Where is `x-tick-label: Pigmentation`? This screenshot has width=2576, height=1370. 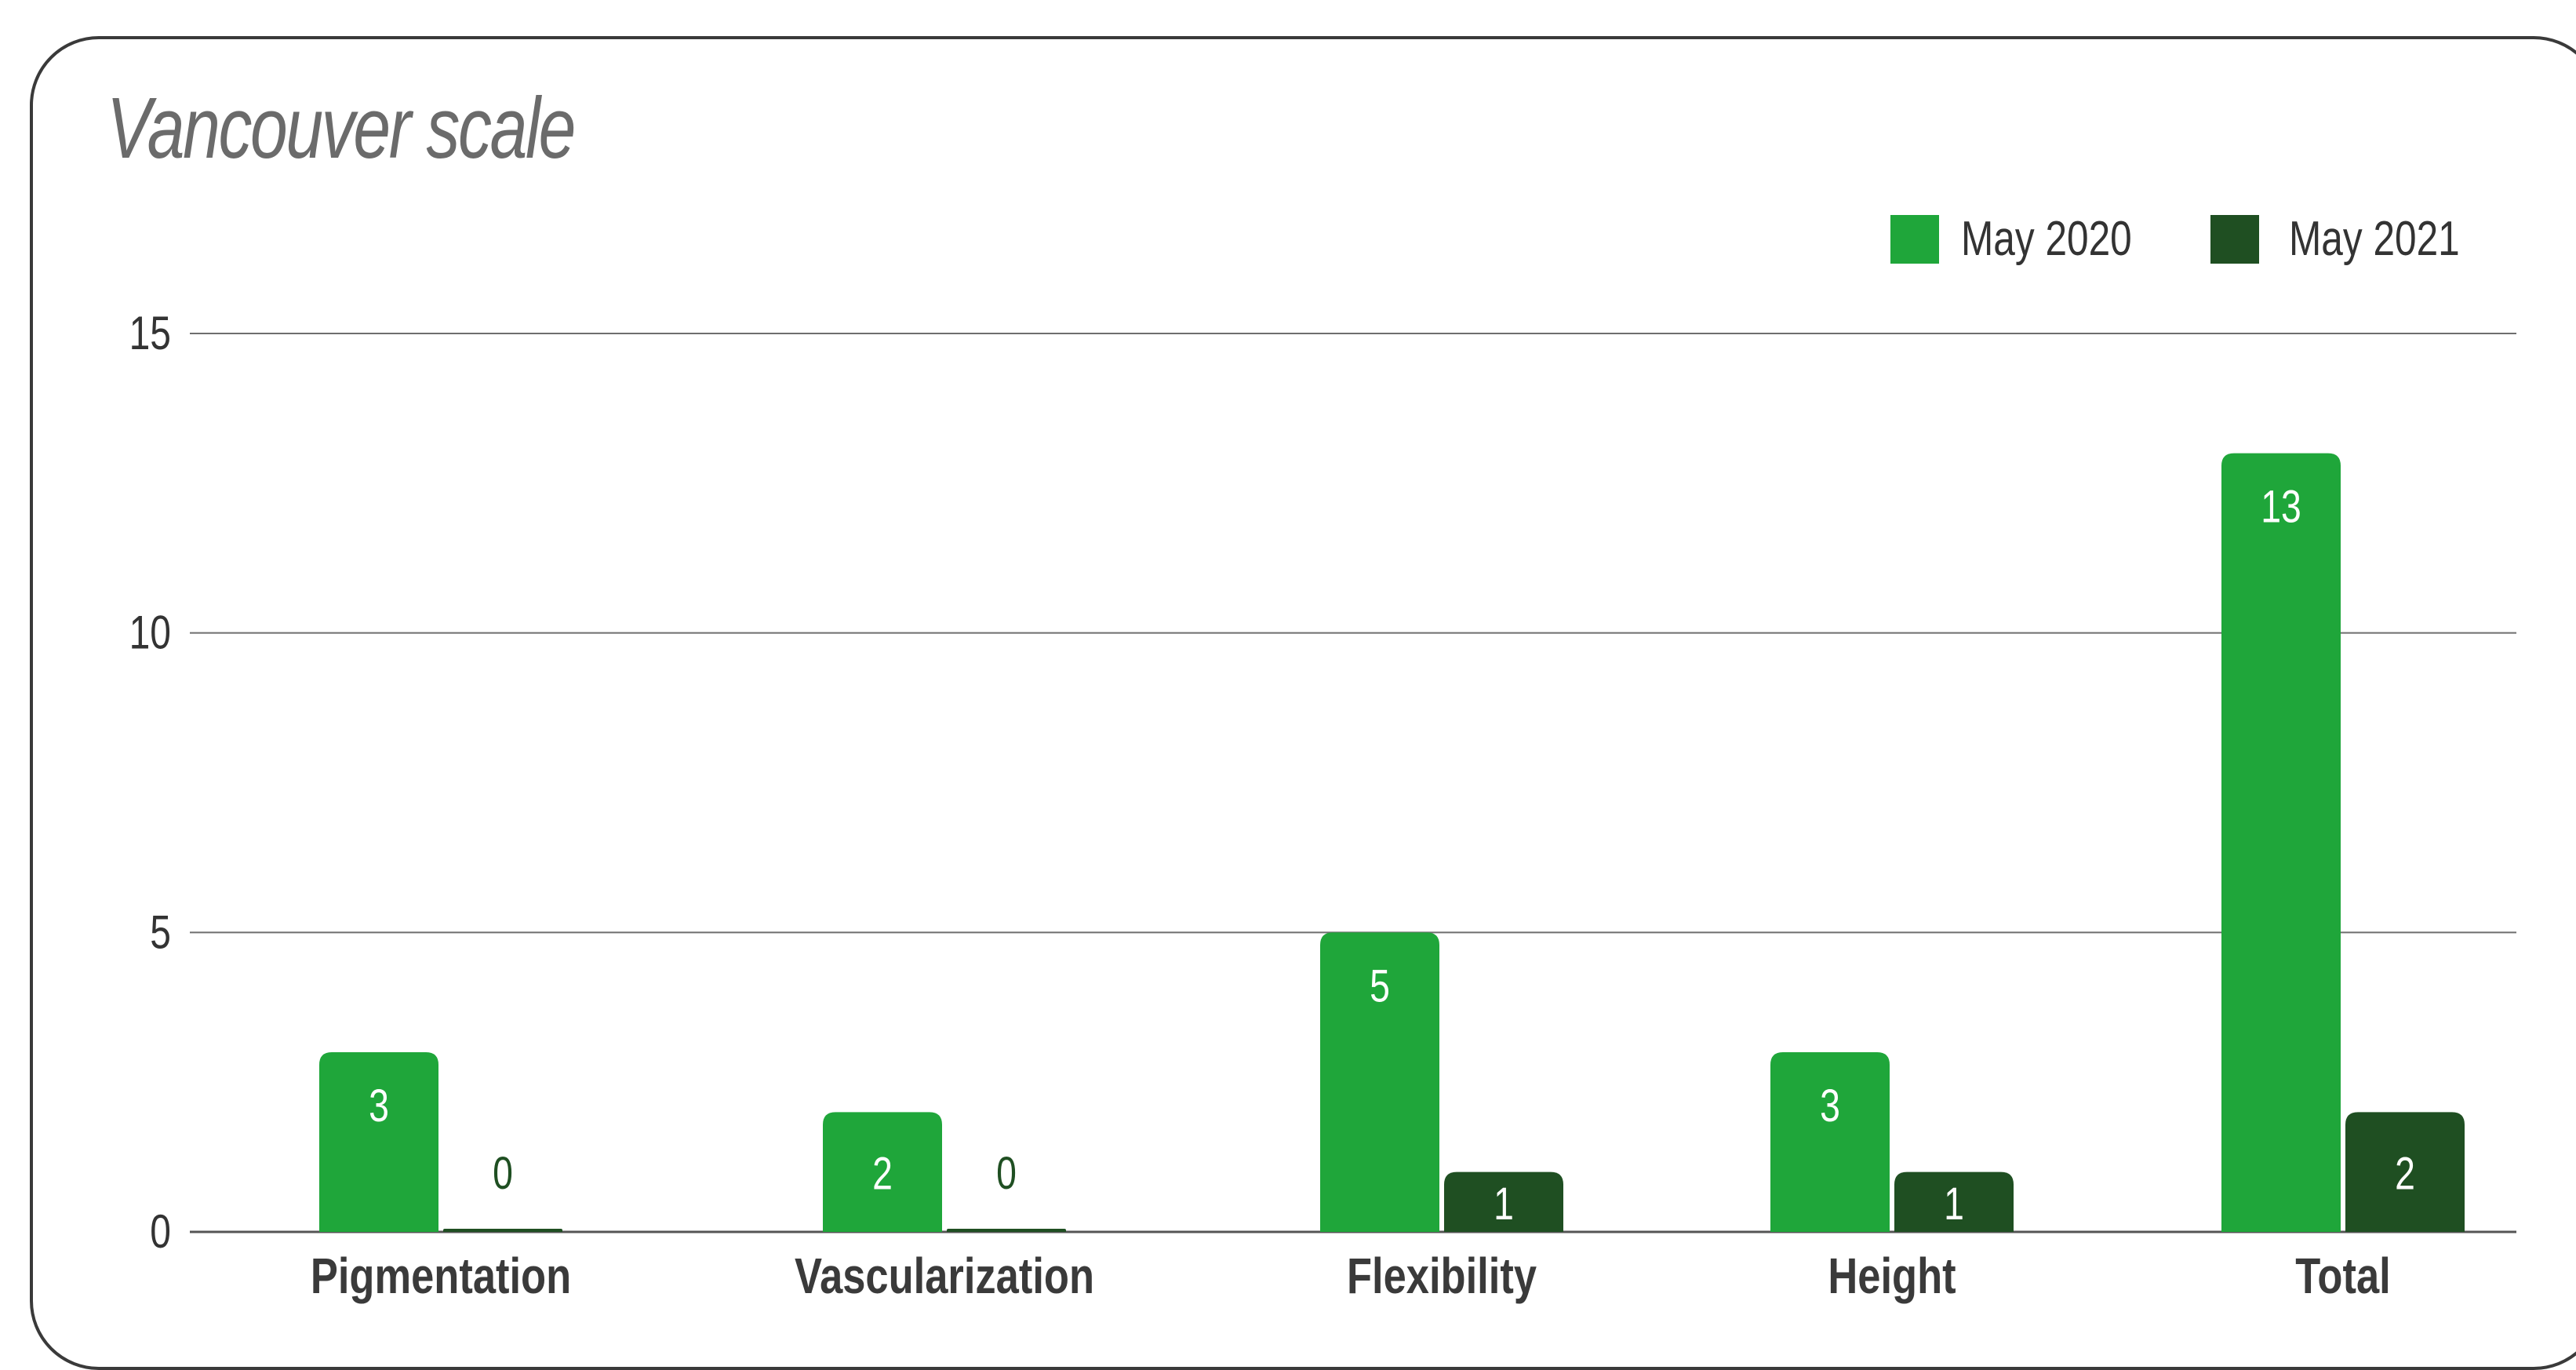
x-tick-label: Pigmentation is located at coordinates (441, 1276).